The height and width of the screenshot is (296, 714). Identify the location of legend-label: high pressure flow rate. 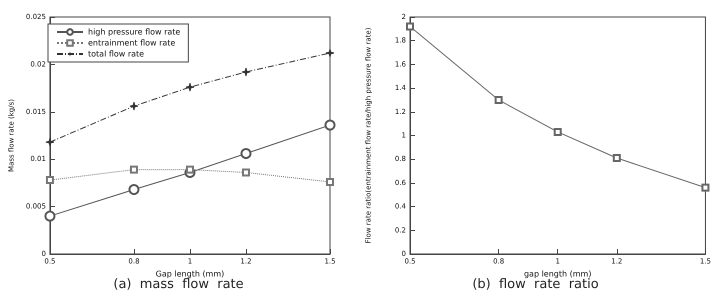
(134, 32).